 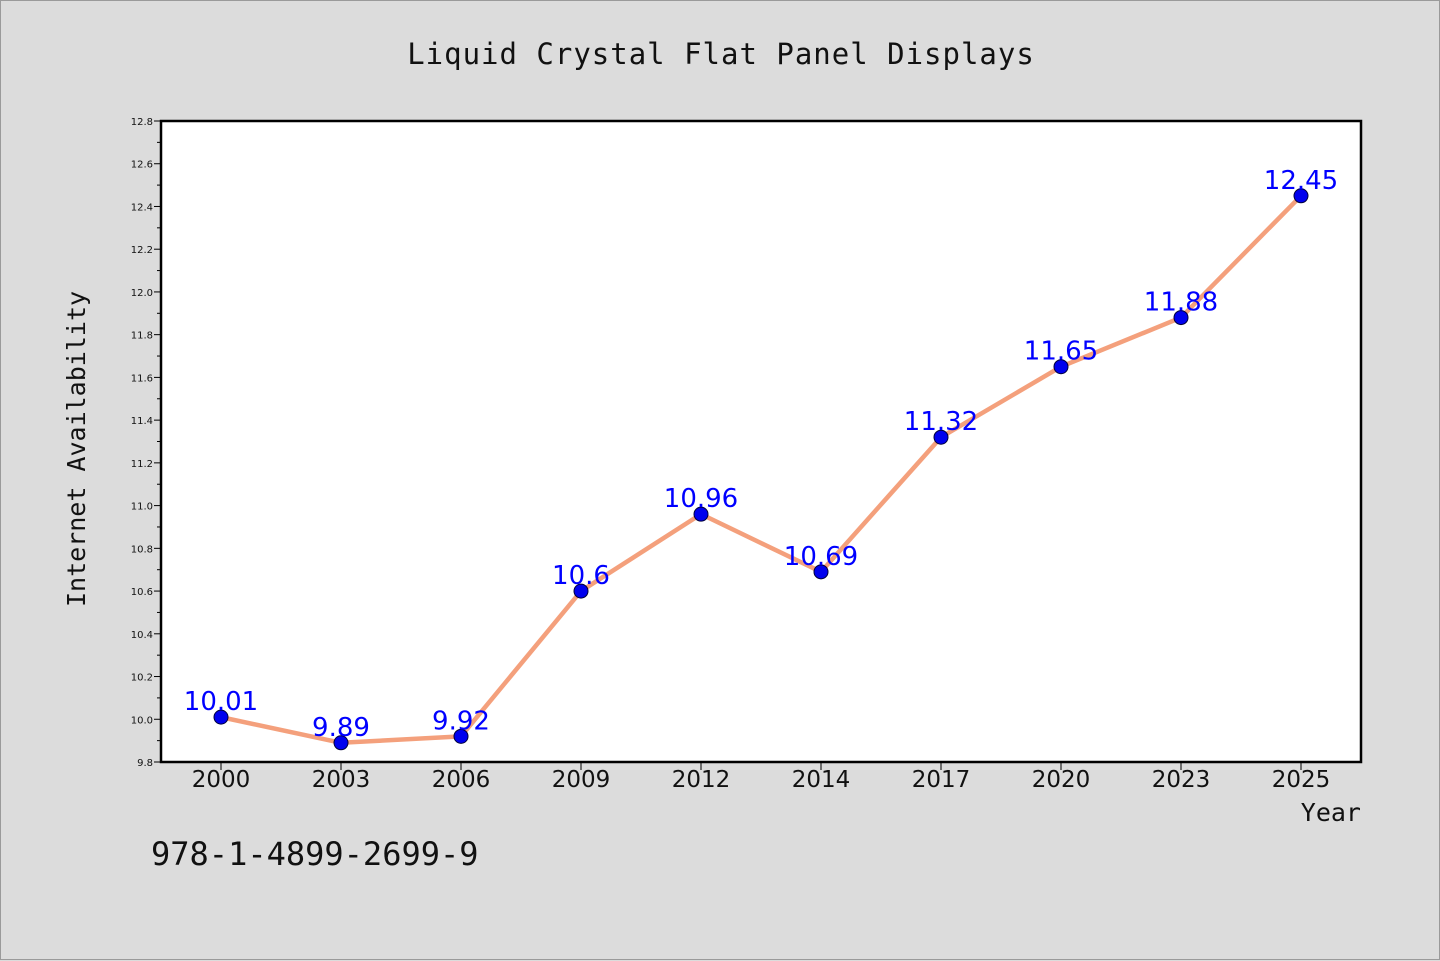 What do you see at coordinates (1301, 780) in the screenshot?
I see `x-tick-label: 2025` at bounding box center [1301, 780].